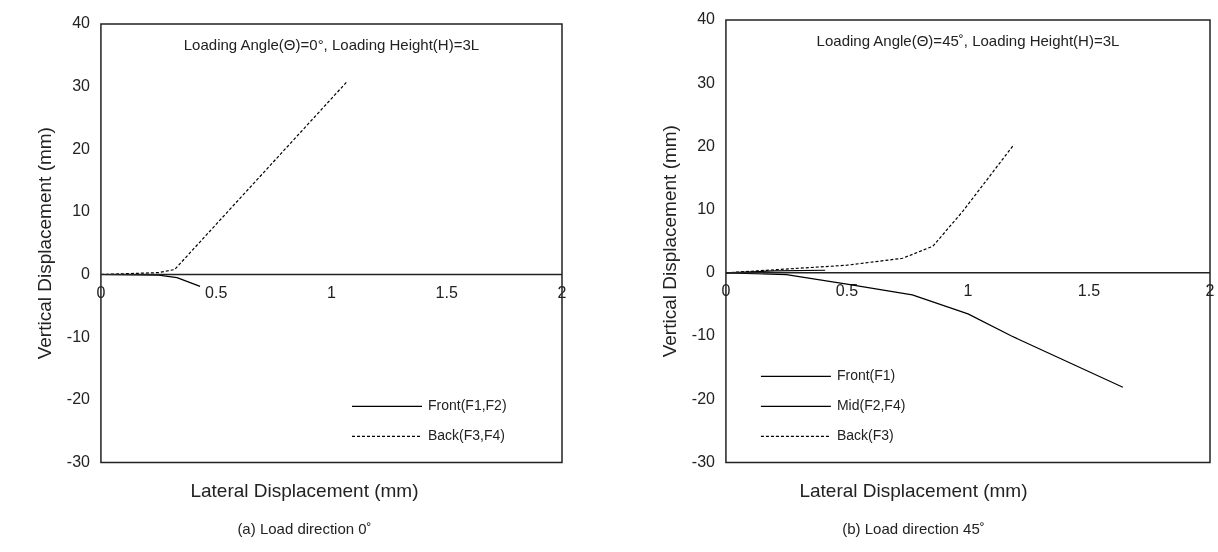 This screenshot has height=552, width=1218. Describe the element at coordinates (865, 435) in the screenshot. I see `legend-label: Back(F3)` at that location.